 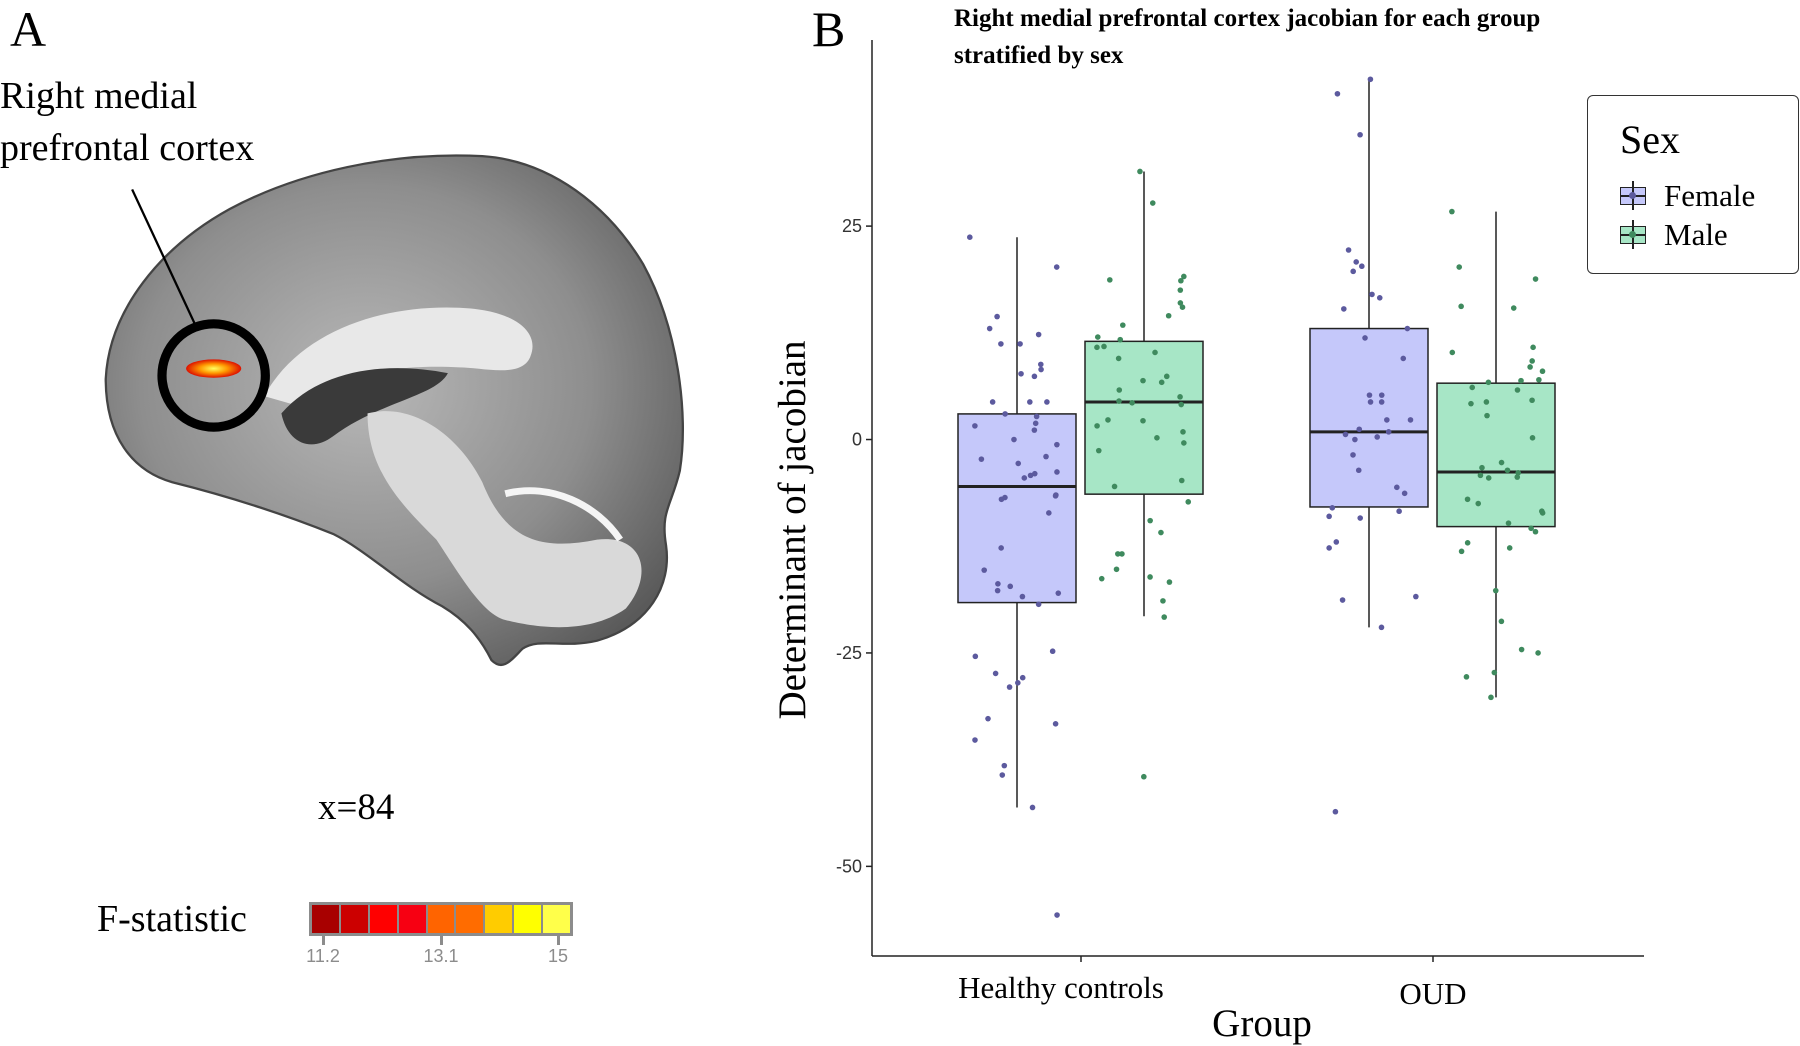 What do you see at coordinates (441, 956) in the screenshot?
I see `colorbar-tick-label: 13.1` at bounding box center [441, 956].